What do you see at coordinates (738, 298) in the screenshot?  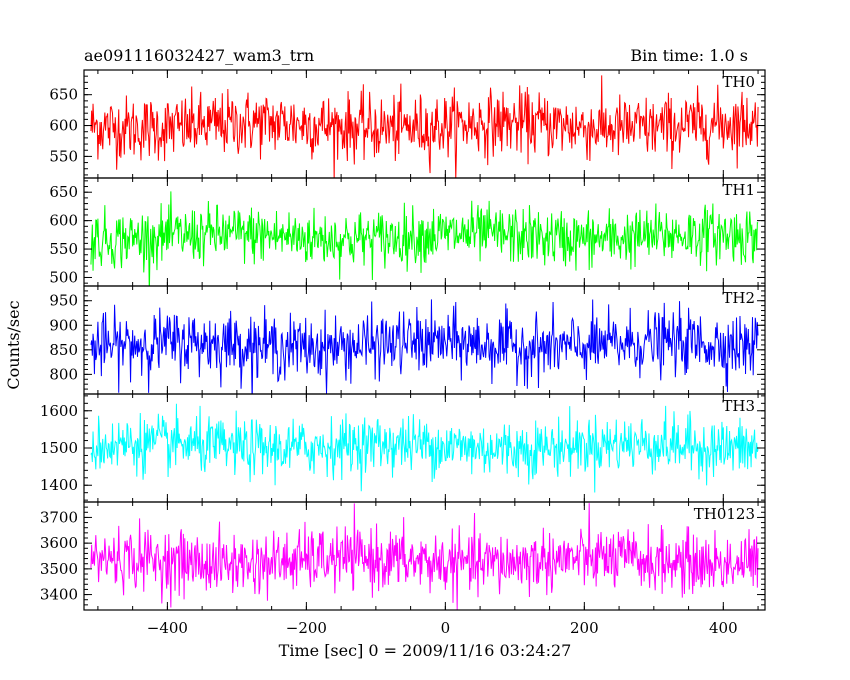 I see `series-label-th2: TH2` at bounding box center [738, 298].